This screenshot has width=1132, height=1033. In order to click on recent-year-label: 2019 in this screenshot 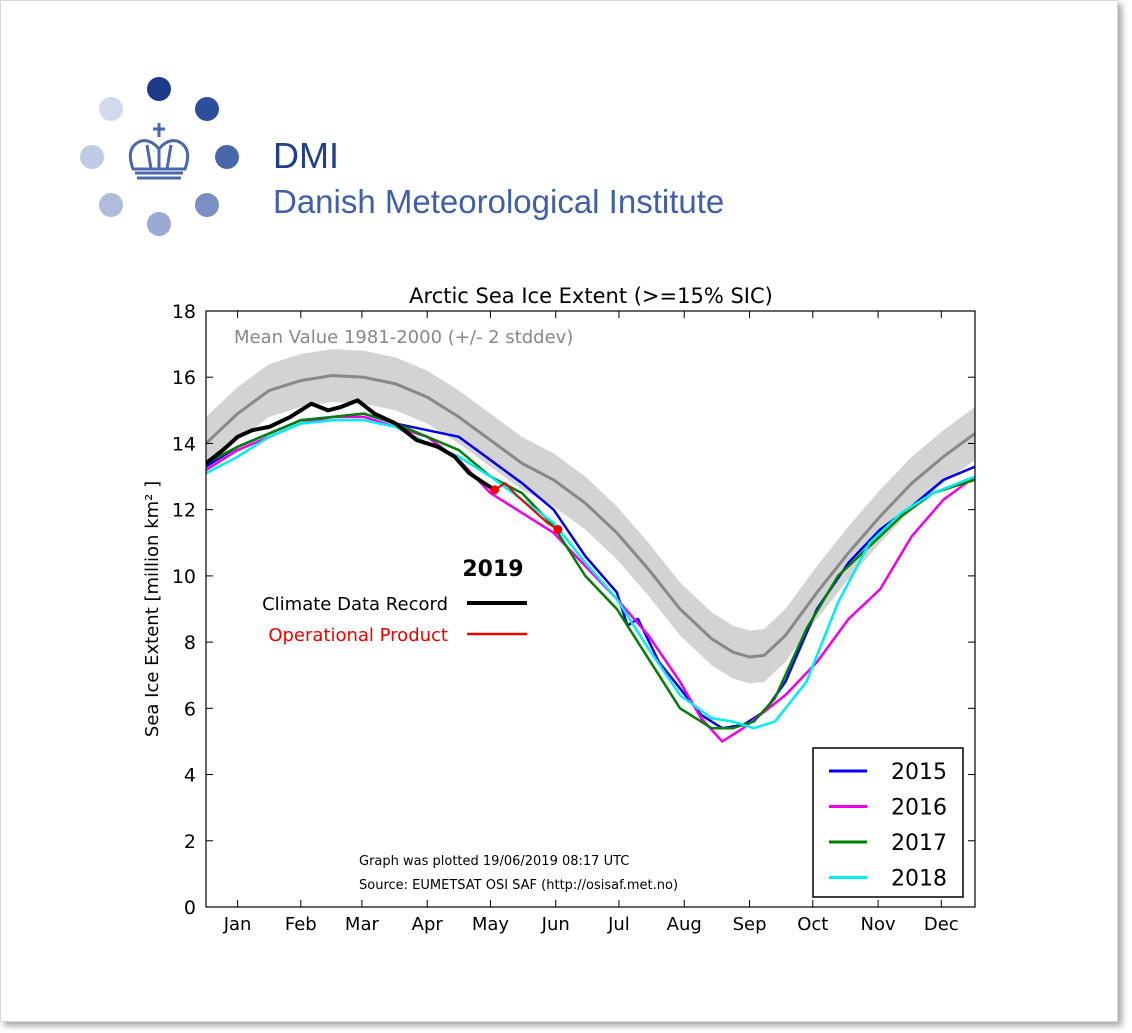, I will do `click(492, 569)`.